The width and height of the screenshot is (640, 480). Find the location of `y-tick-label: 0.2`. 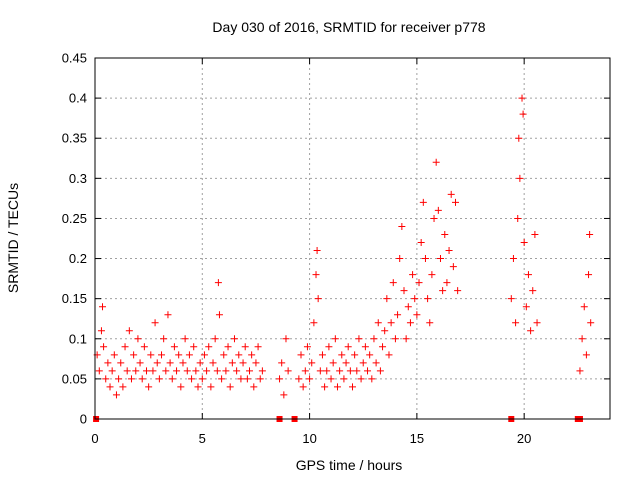

y-tick-label: 0.2 is located at coordinates (78, 258).